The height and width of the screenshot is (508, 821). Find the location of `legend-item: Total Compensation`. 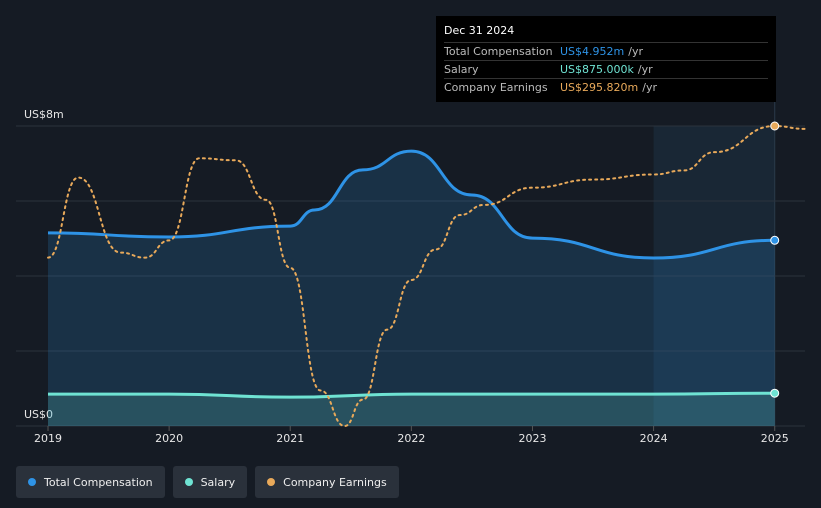

legend-item: Total Compensation is located at coordinates (90, 482).